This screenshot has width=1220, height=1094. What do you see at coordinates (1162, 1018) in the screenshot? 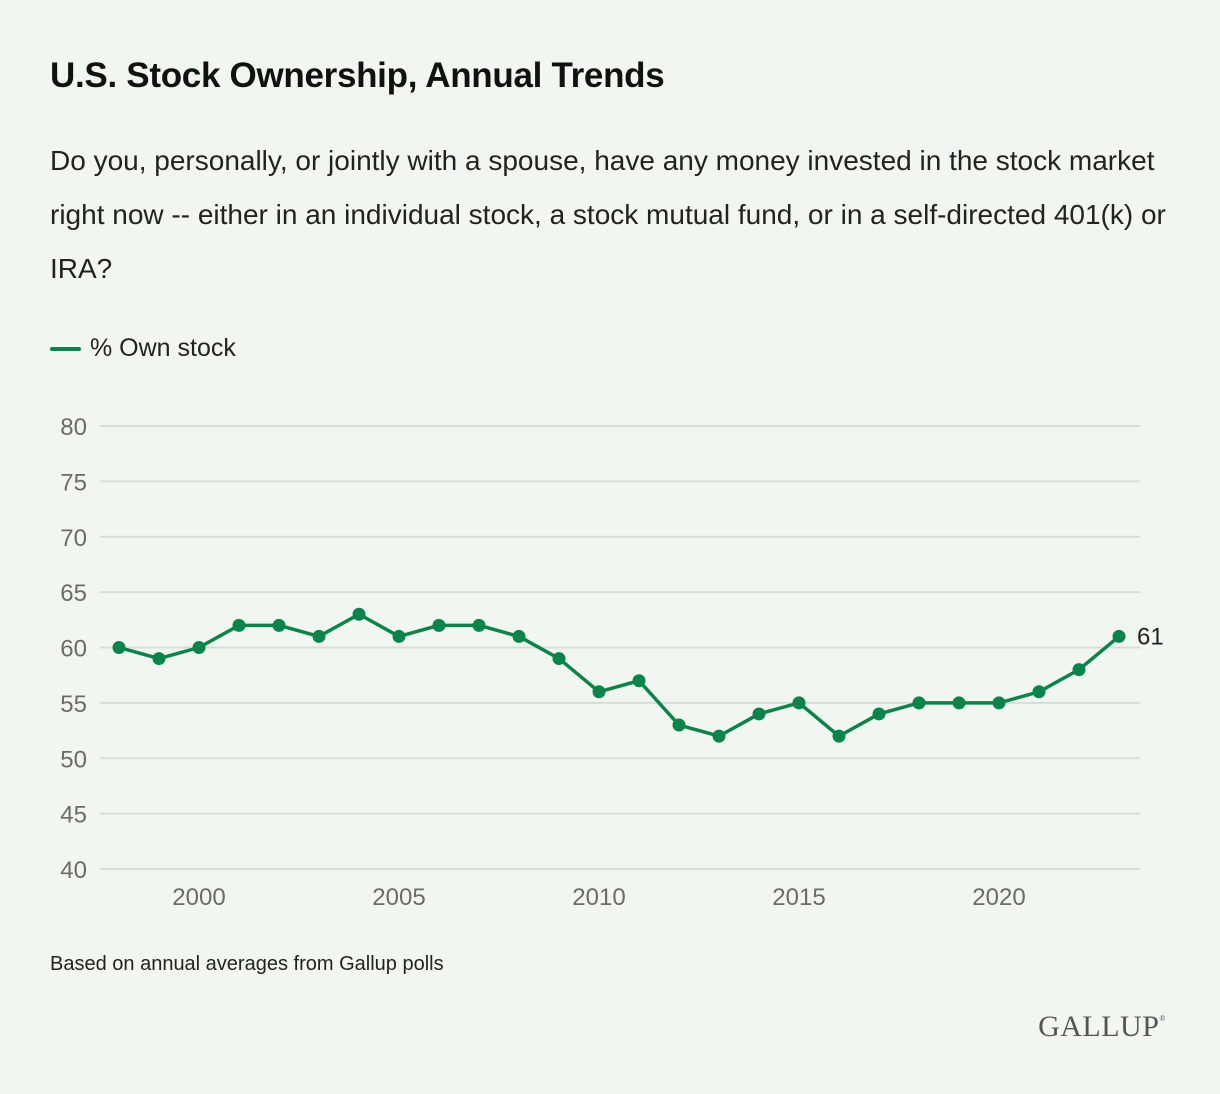
I see `logo-mark: ®` at bounding box center [1162, 1018].